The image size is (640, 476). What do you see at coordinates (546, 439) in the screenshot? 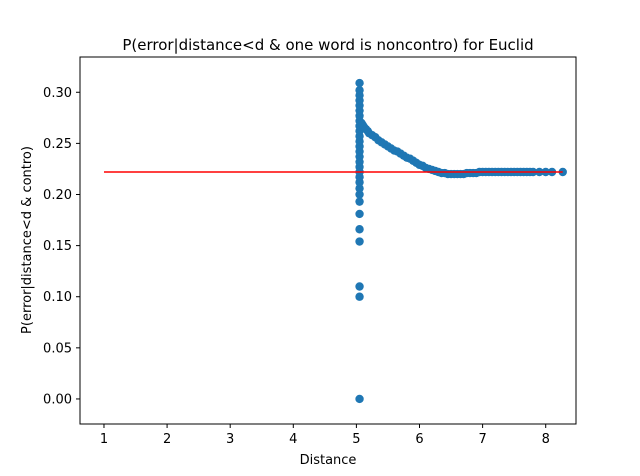
I see `x-tick-label: 8` at bounding box center [546, 439].